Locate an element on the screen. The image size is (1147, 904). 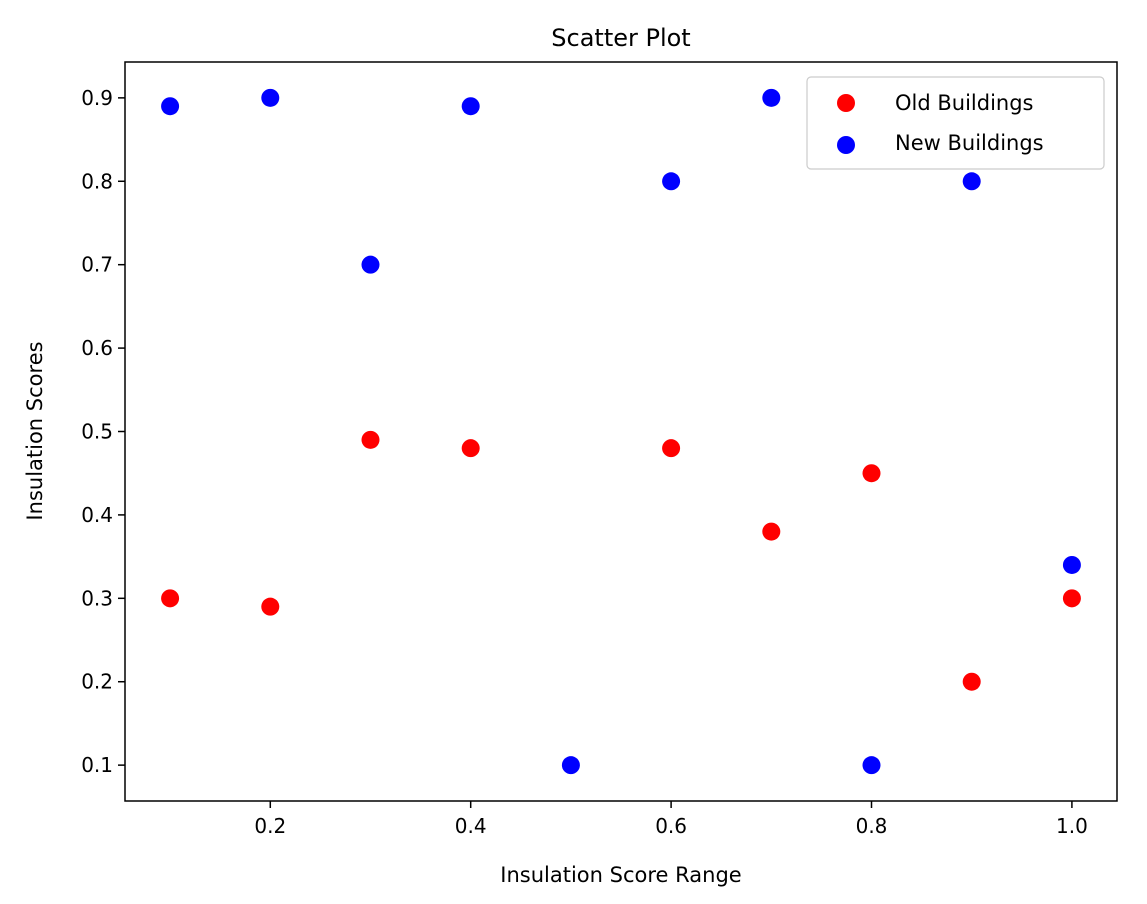
x-tick-label: 0.8 is located at coordinates (872, 826).